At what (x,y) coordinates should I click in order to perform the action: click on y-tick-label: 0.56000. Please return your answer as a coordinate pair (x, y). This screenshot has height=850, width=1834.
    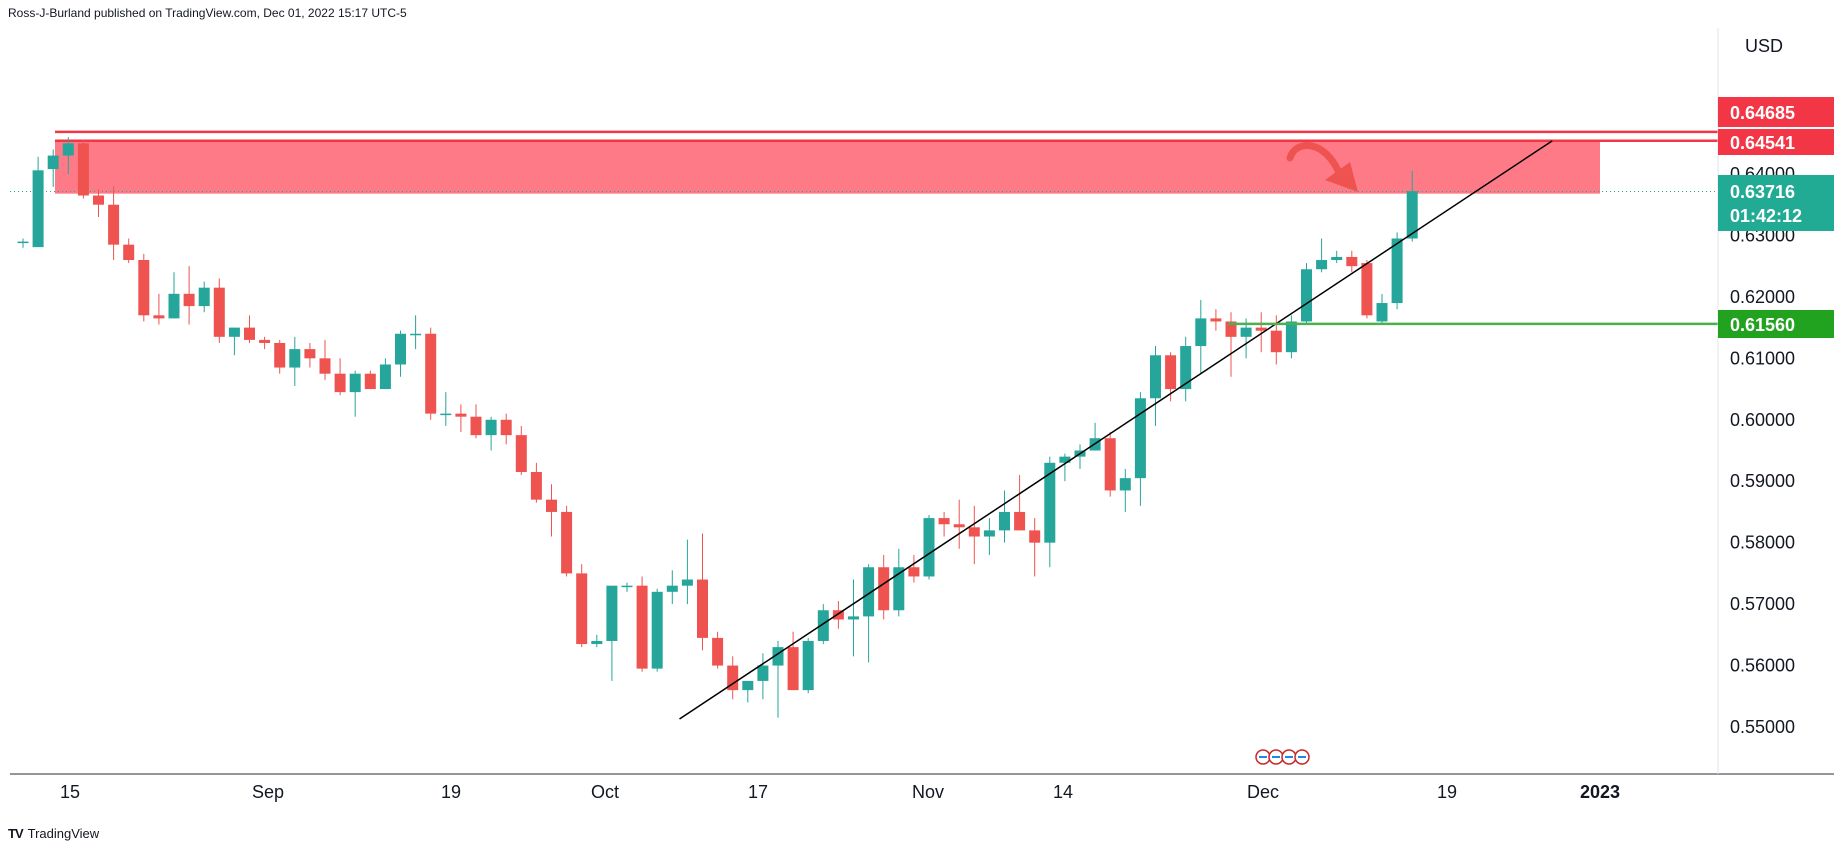
    Looking at the image, I should click on (1762, 666).